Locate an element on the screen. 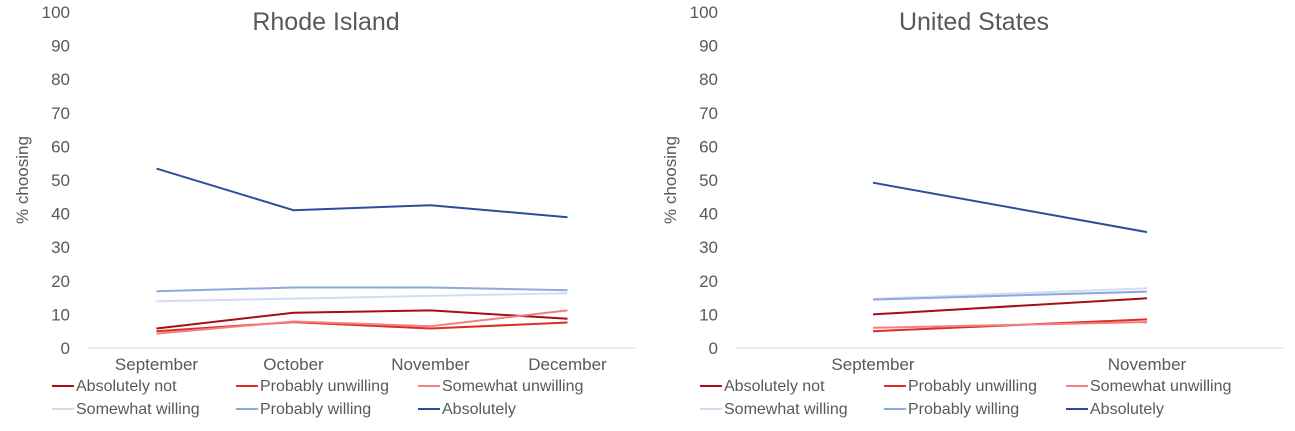 The height and width of the screenshot is (431, 1295). chart-title: United States is located at coordinates (974, 22).